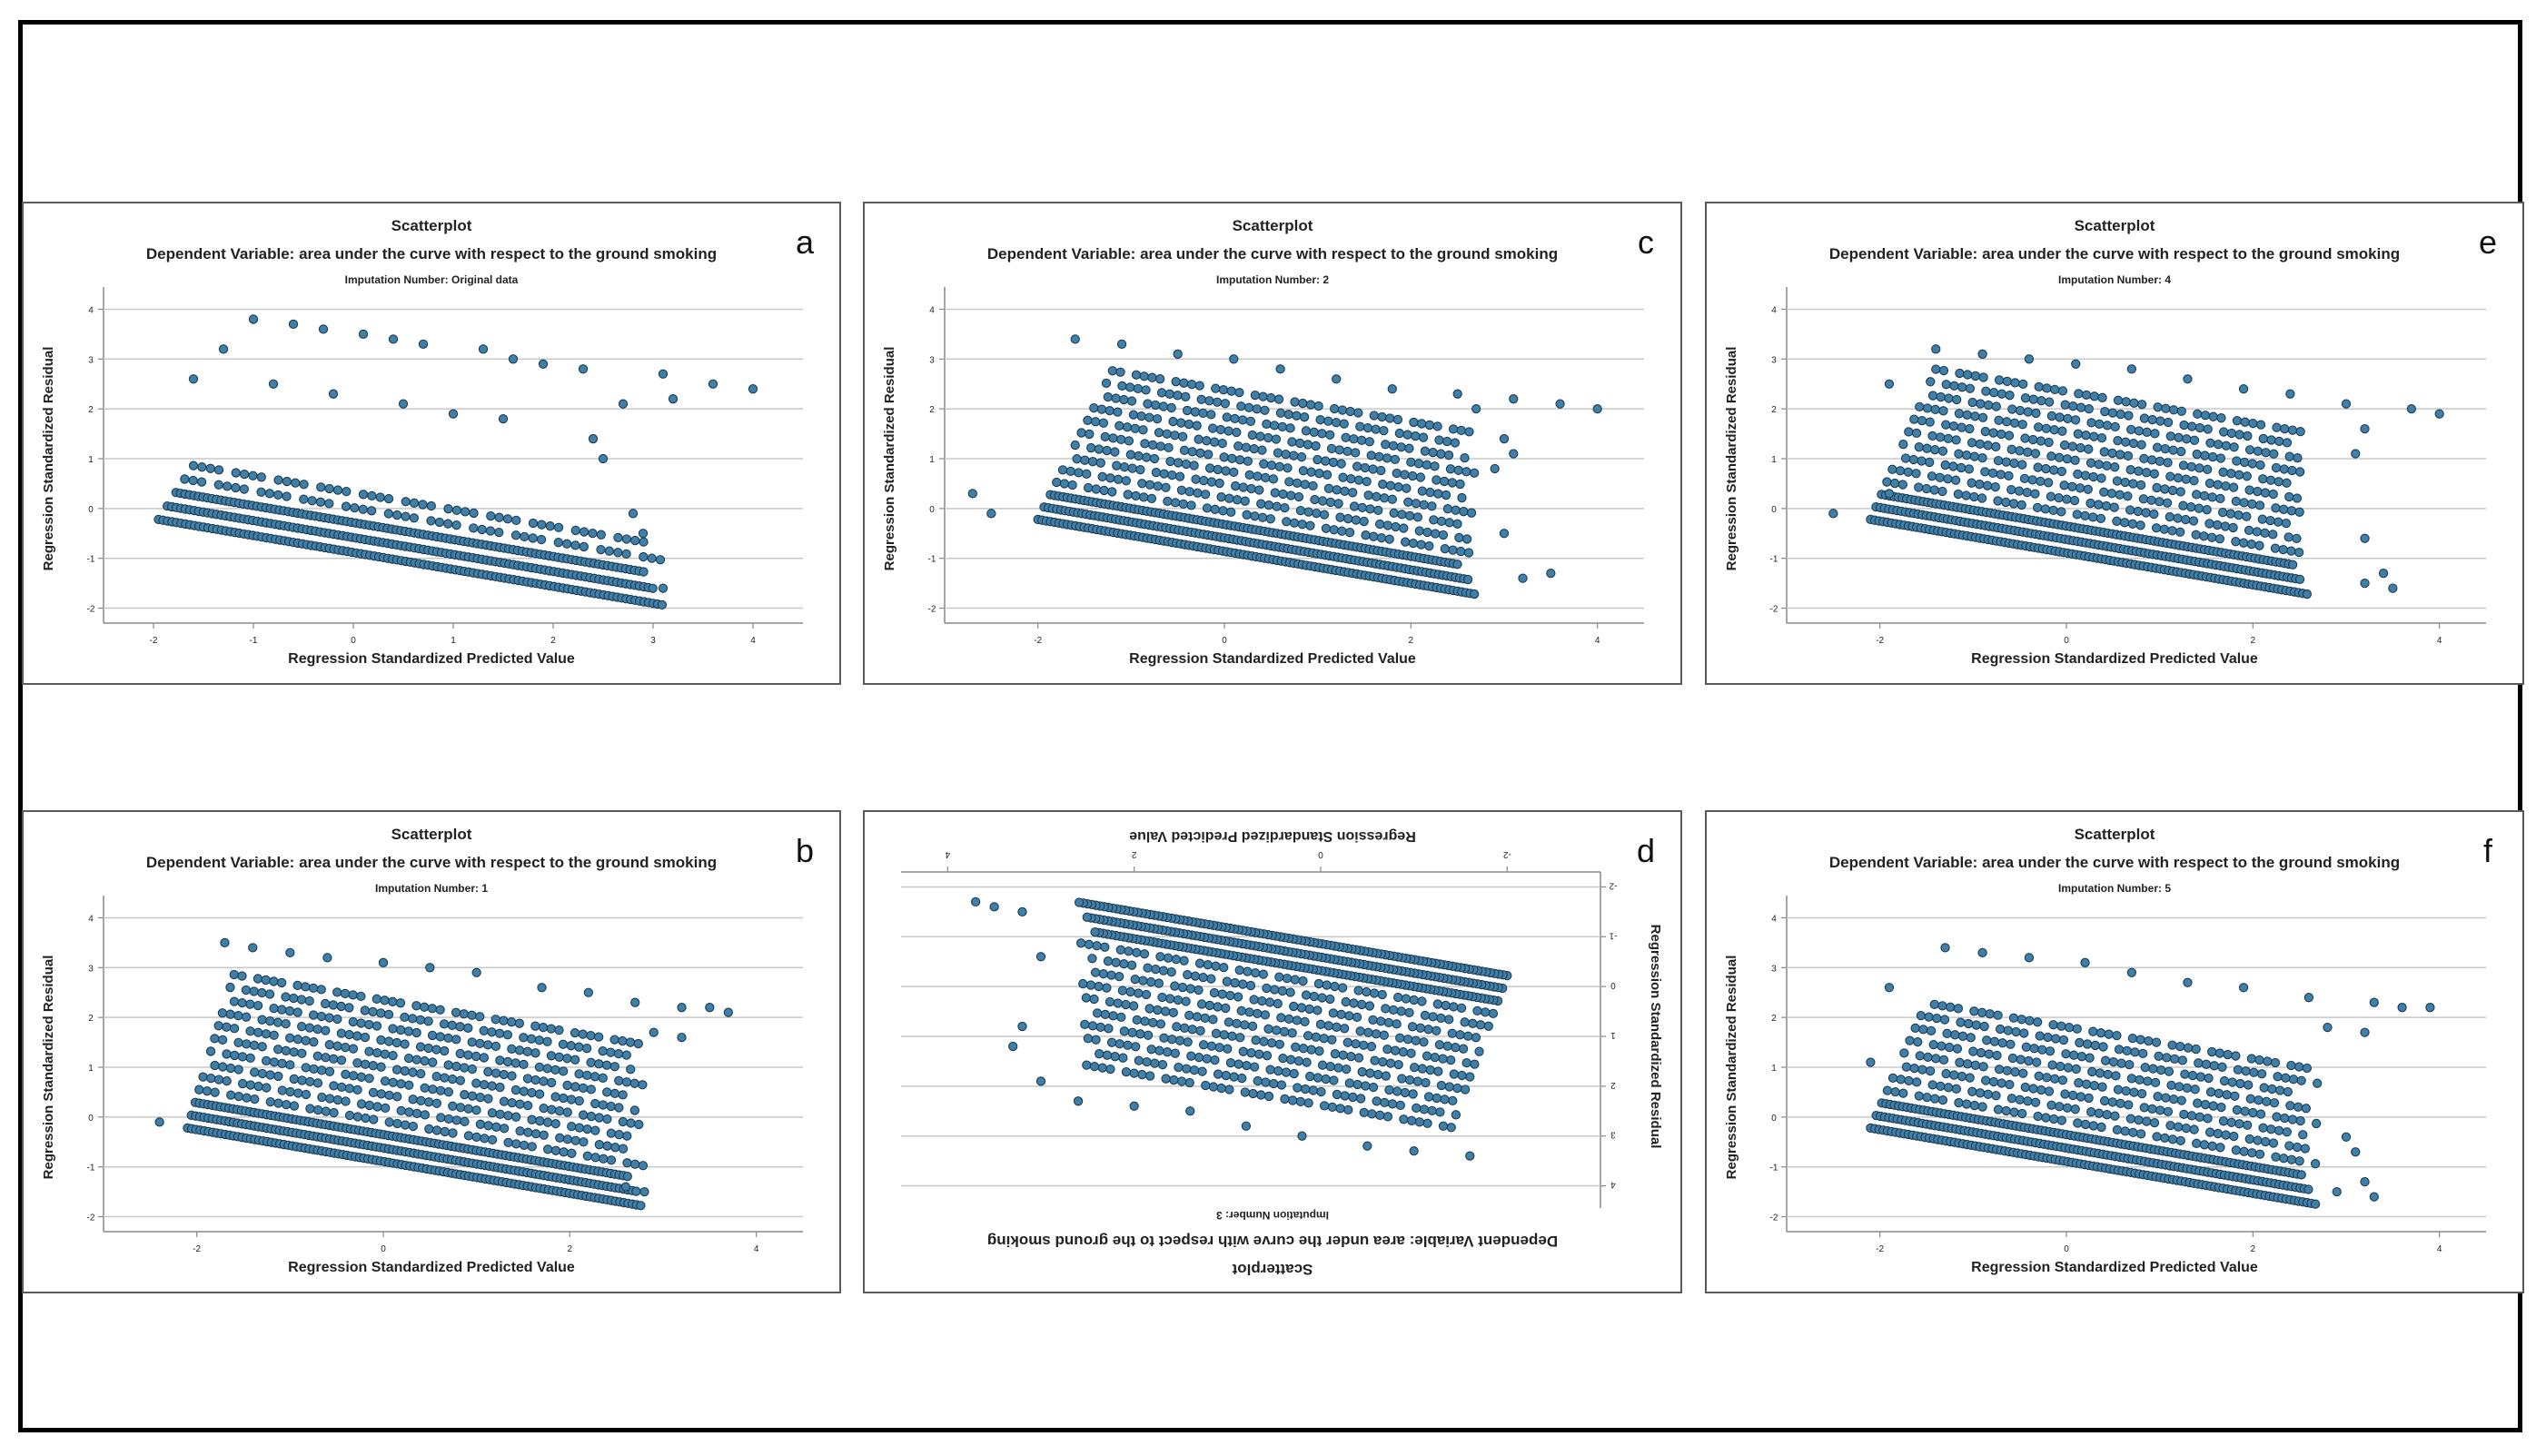 The image size is (2546, 1456). I want to click on x-tick-label: 0, so click(384, 1249).